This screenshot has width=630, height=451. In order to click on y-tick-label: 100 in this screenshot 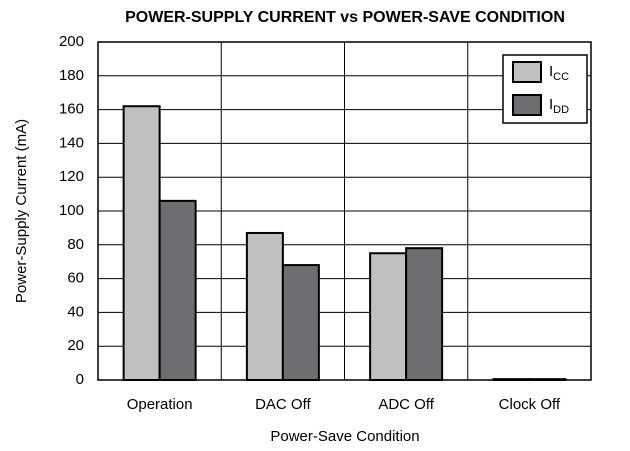, I will do `click(71, 210)`.